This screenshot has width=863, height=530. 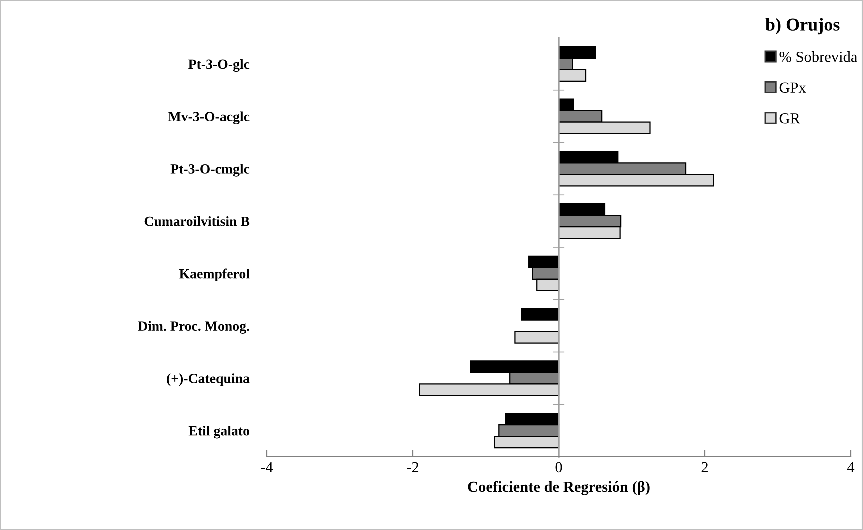 What do you see at coordinates (219, 432) in the screenshot?
I see `y-tick-label: Etil galato` at bounding box center [219, 432].